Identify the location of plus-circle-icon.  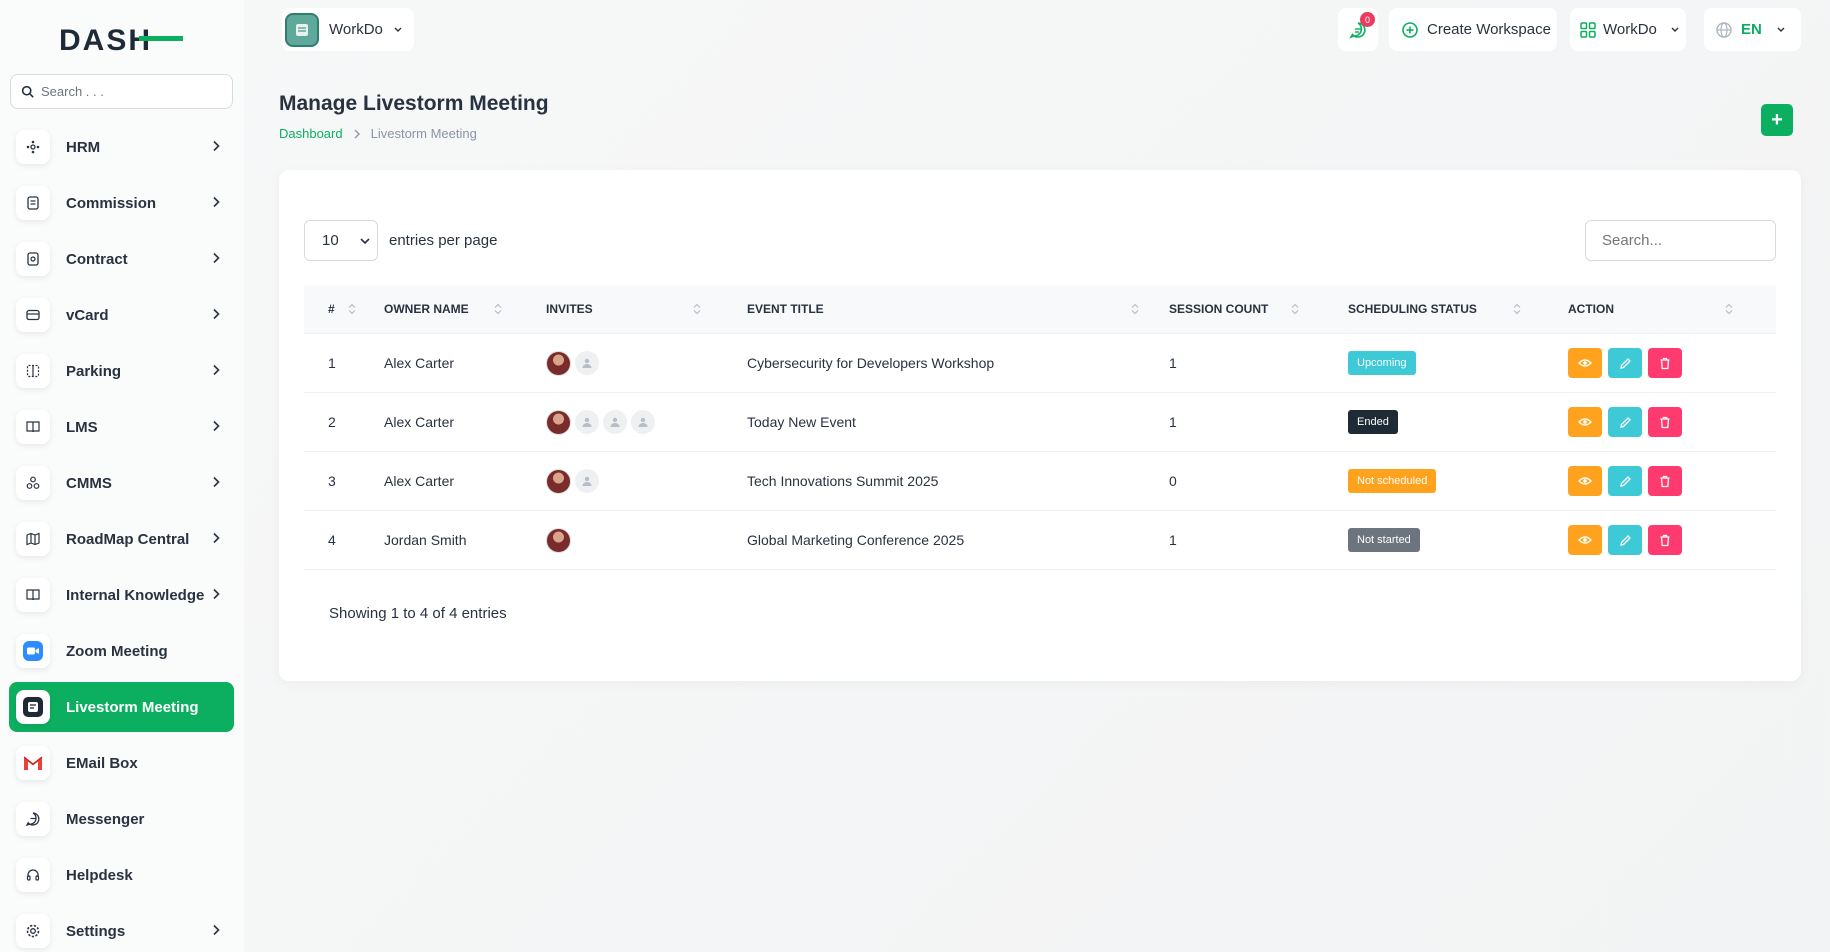
(1410, 29).